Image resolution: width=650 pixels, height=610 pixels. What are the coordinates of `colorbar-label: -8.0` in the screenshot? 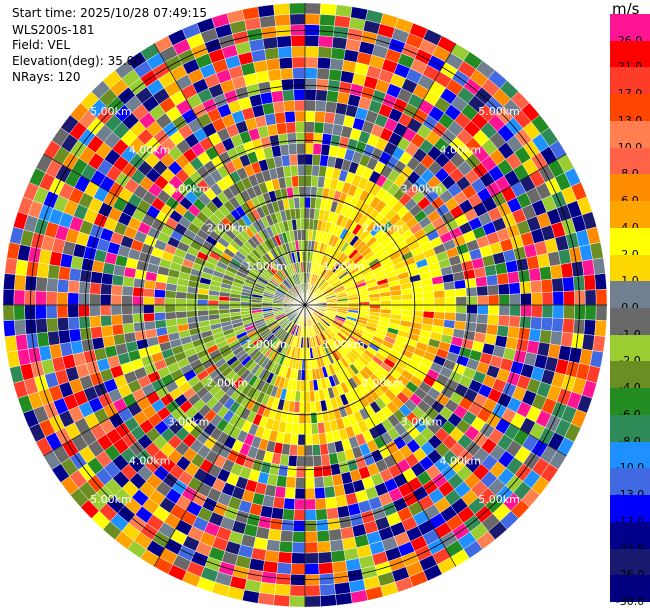 It's located at (630, 441).